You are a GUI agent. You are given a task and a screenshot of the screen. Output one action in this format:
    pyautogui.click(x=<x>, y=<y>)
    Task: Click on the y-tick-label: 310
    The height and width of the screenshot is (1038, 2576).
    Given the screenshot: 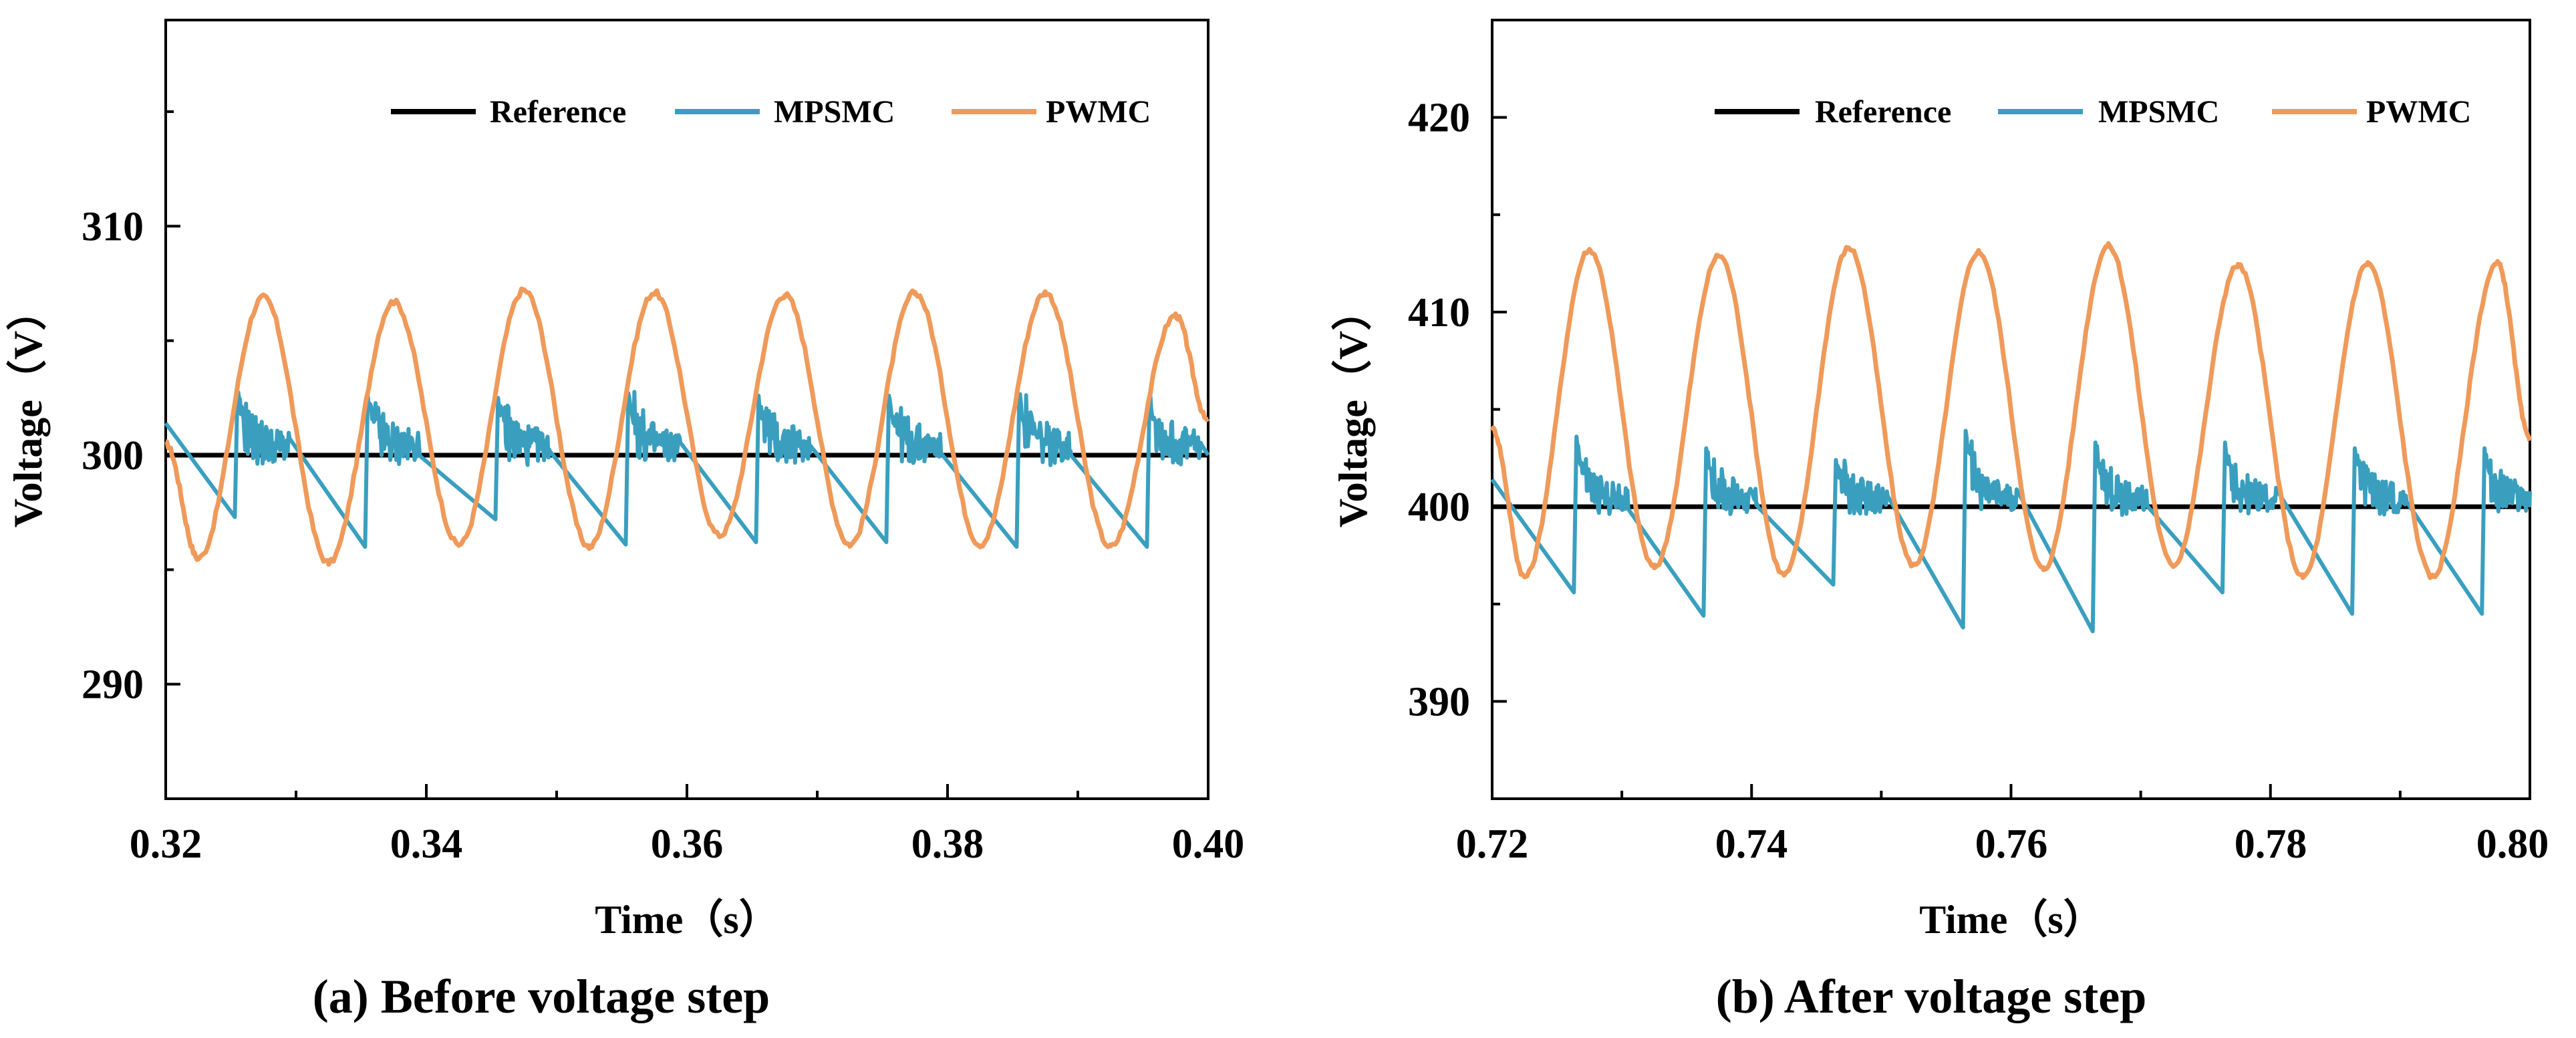 What is the action you would take?
    pyautogui.click(x=113, y=226)
    